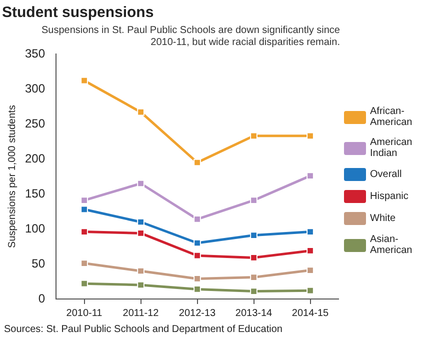  I want to click on legend-label: African-American, so click(392, 117).